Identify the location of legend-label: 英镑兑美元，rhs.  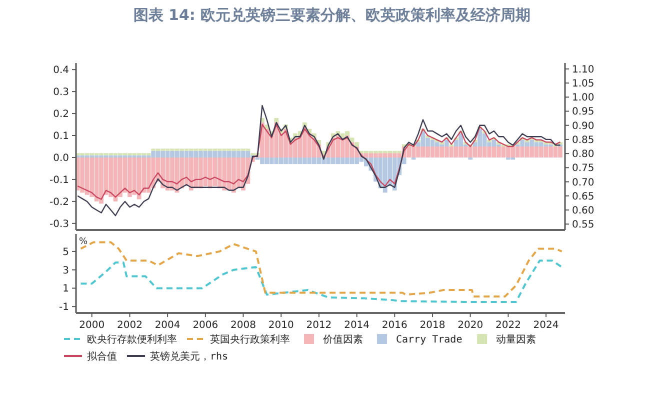
(189, 356).